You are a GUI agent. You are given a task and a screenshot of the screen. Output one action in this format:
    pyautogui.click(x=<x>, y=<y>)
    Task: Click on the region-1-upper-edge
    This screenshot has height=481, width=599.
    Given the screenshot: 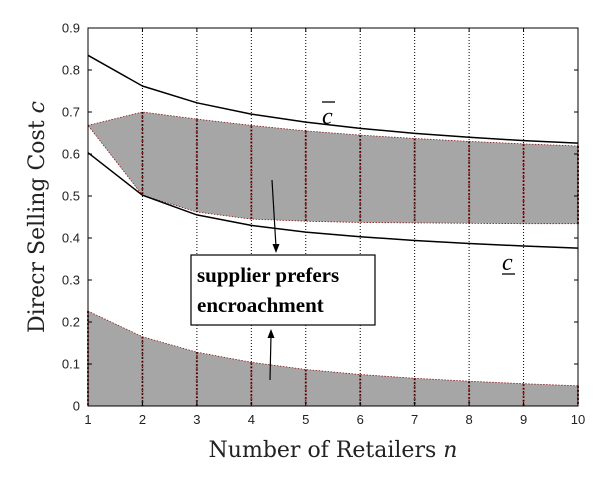 What is the action you would take?
    pyautogui.click(x=333, y=129)
    